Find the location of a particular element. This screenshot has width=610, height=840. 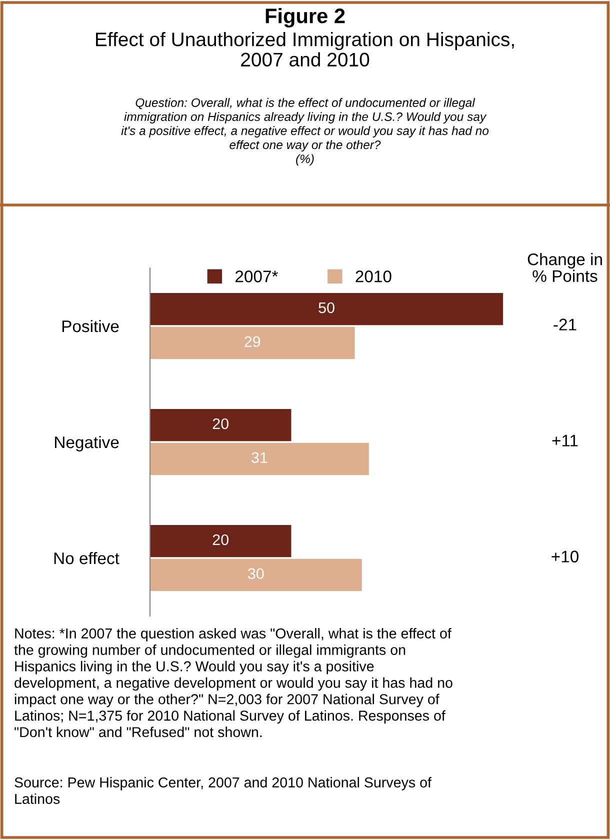

text: -21 is located at coordinates (565, 324).